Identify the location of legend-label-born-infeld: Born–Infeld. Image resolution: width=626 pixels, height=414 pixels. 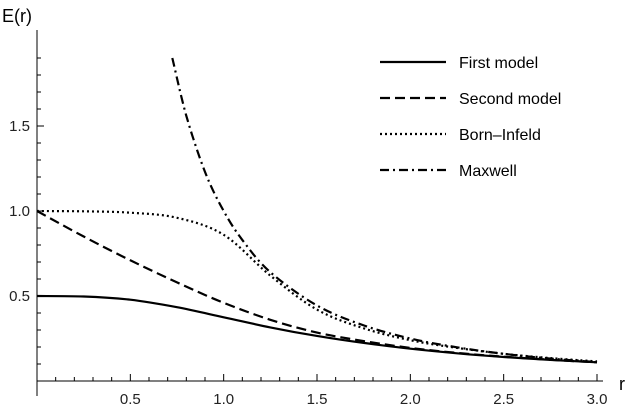
(500, 135).